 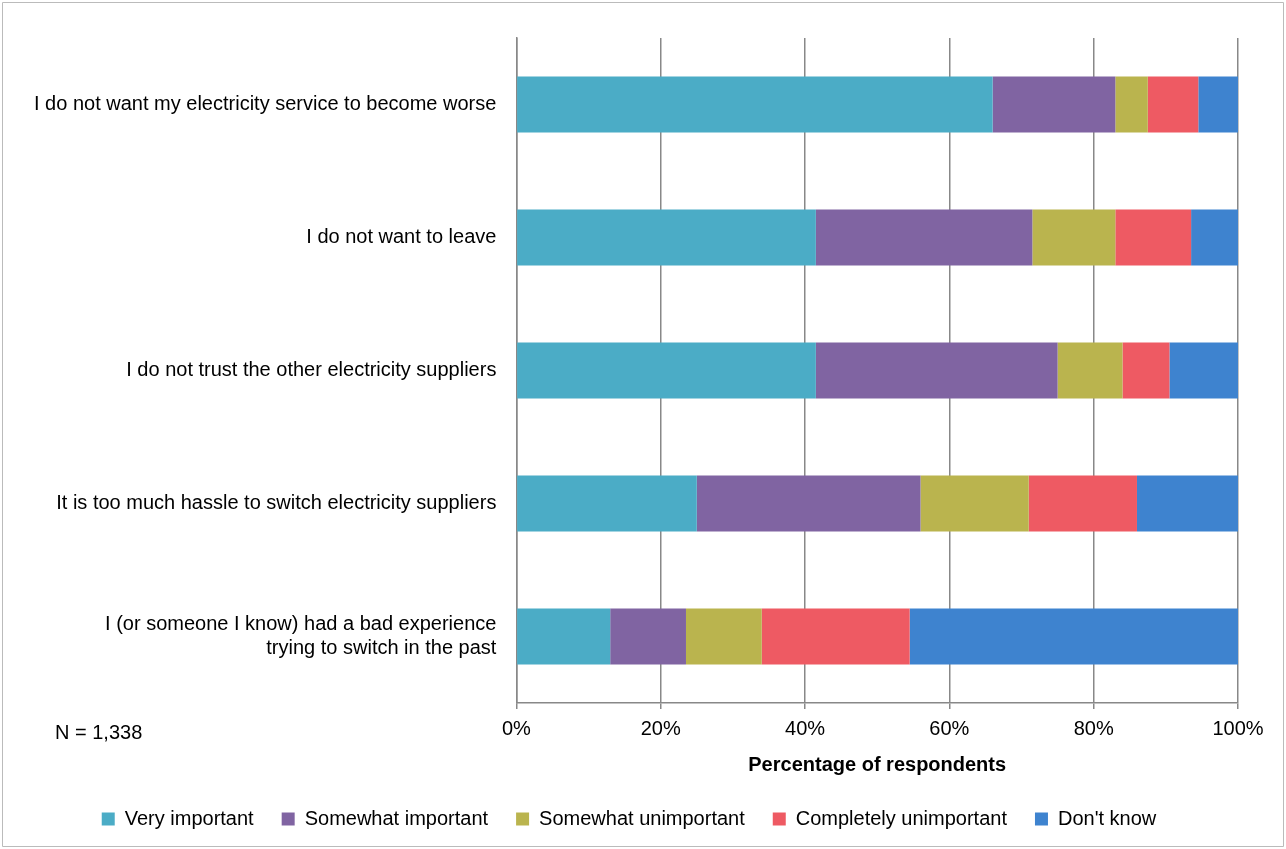 I want to click on legend-label: Don't know, so click(x=1107, y=817).